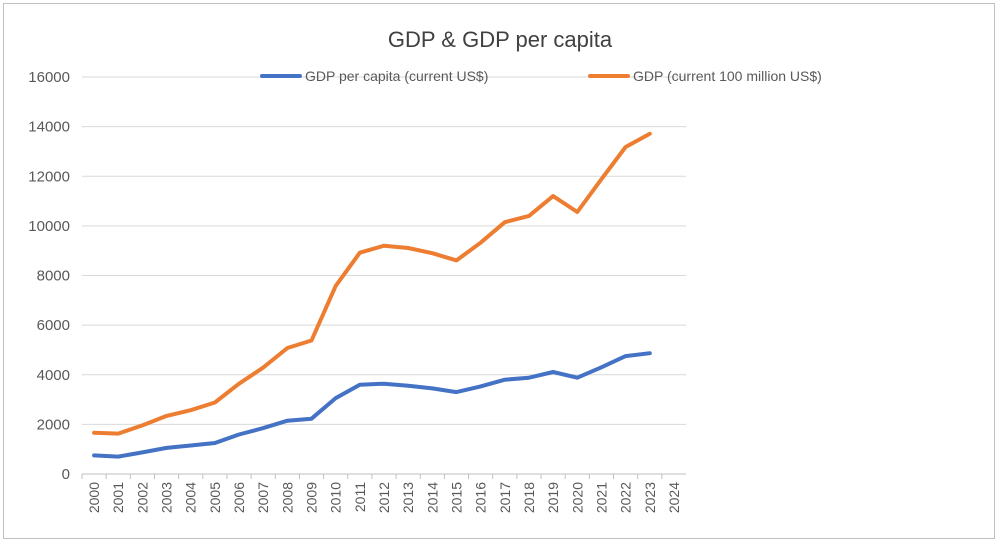 Image resolution: width=1000 pixels, height=544 pixels. I want to click on x-tick-label: 2022, so click(626, 497).